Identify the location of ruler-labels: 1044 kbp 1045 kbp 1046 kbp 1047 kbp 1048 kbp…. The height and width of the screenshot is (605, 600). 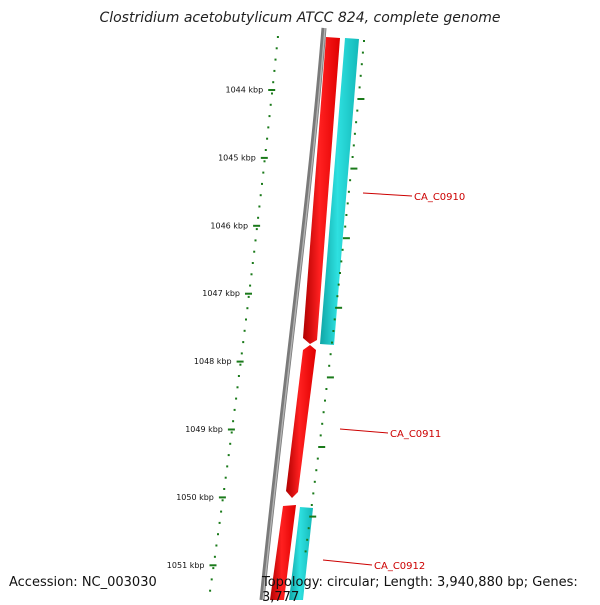
(215, 328).